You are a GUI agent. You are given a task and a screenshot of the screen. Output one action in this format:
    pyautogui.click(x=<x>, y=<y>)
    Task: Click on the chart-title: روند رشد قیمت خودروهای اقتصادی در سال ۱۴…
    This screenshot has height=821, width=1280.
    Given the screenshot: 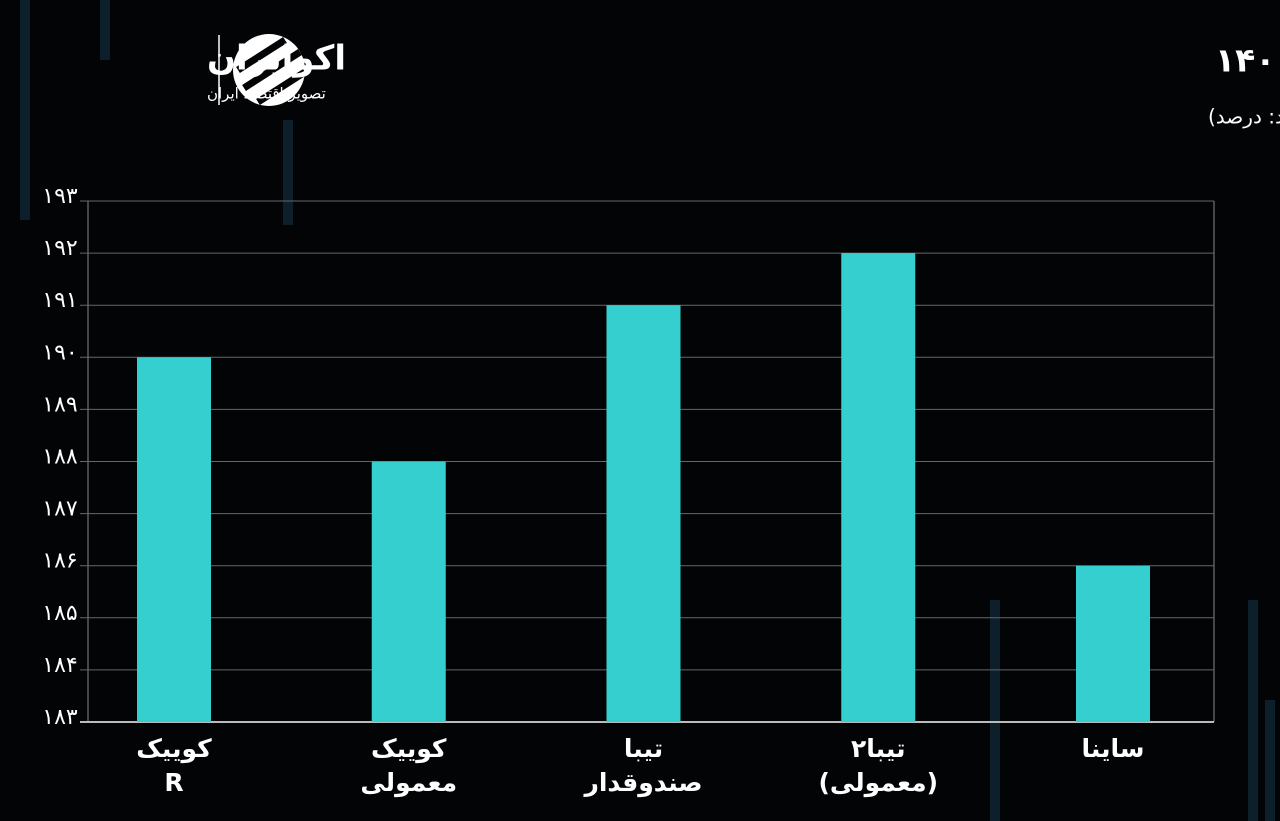 What is the action you would take?
    pyautogui.click(x=1247, y=61)
    